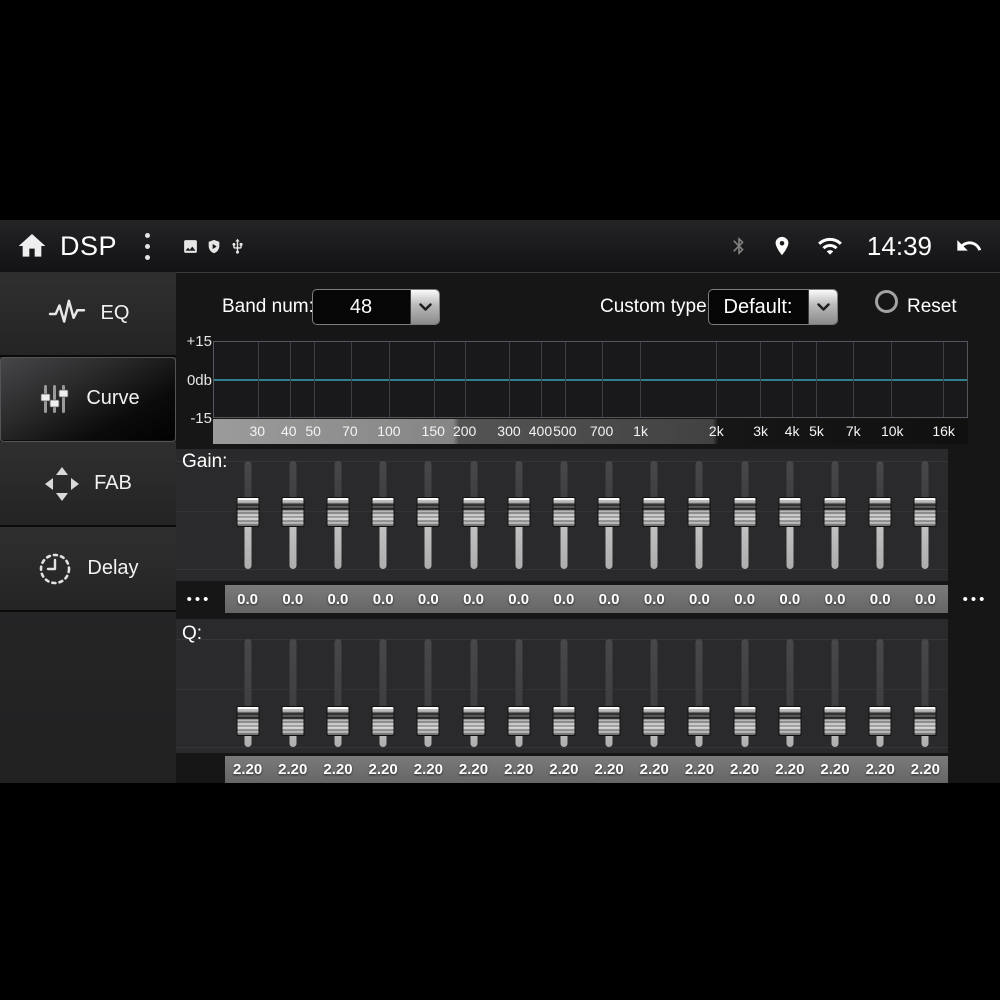 The image size is (1000, 1000). Describe the element at coordinates (932, 306) in the screenshot. I see `reset-label: Reset` at that location.